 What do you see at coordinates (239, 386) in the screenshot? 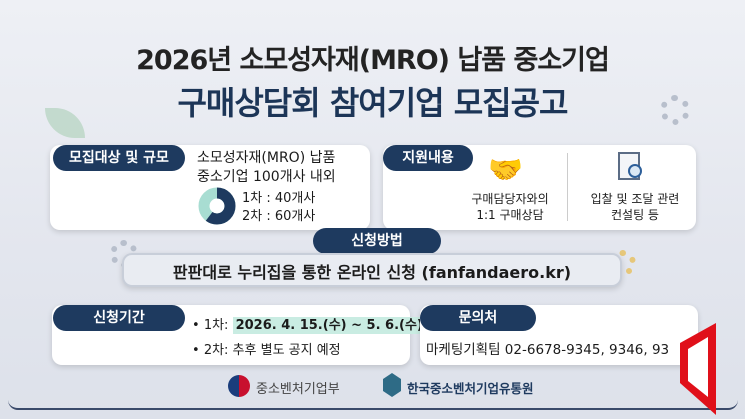
I see `ministry-emblem-icon` at bounding box center [239, 386].